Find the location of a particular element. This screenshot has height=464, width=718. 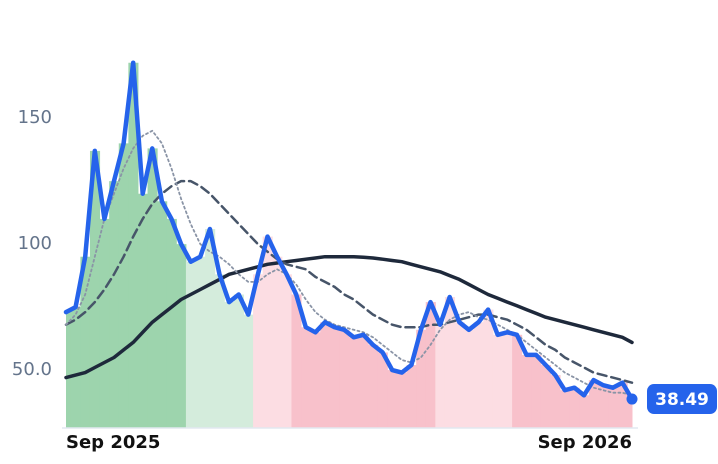

value-badge is located at coordinates (682, 399).